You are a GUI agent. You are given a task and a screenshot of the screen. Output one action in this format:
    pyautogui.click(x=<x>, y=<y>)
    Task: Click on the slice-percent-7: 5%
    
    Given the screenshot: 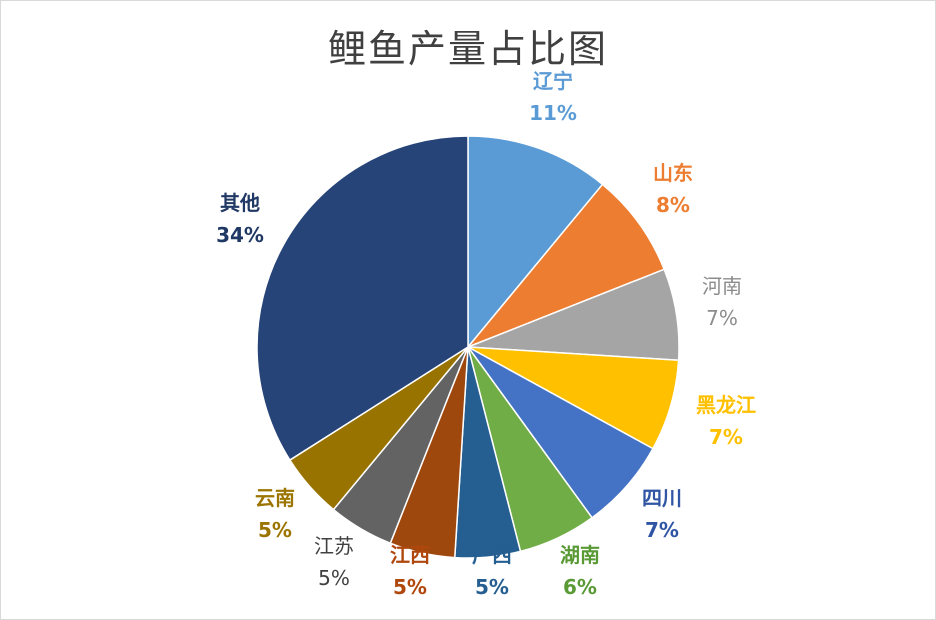 What is the action you would take?
    pyautogui.click(x=410, y=587)
    